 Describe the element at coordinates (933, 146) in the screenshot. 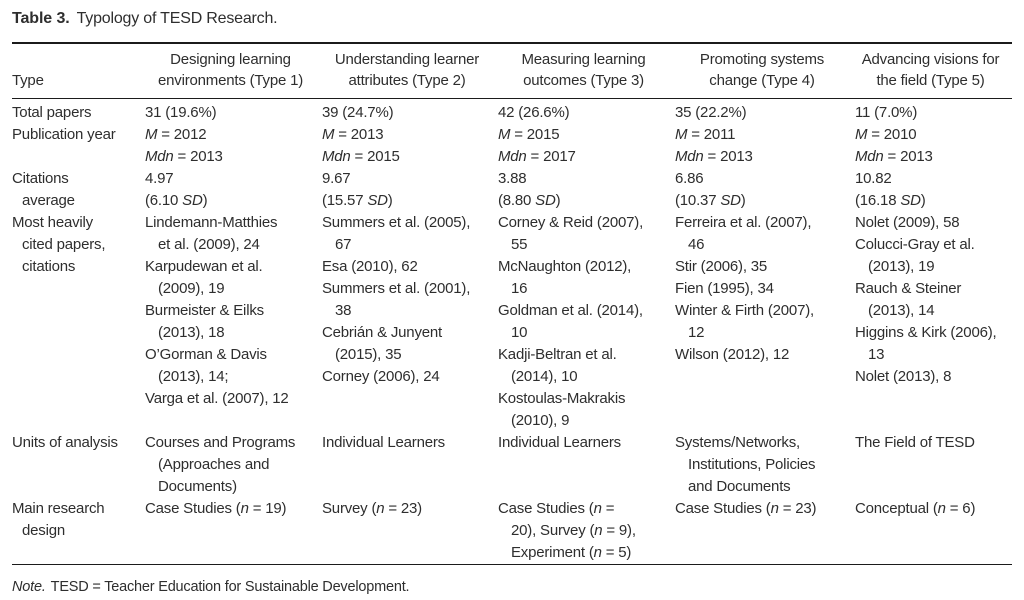

I see `table-cell: M = 2010 Mdn = 2013` at that location.